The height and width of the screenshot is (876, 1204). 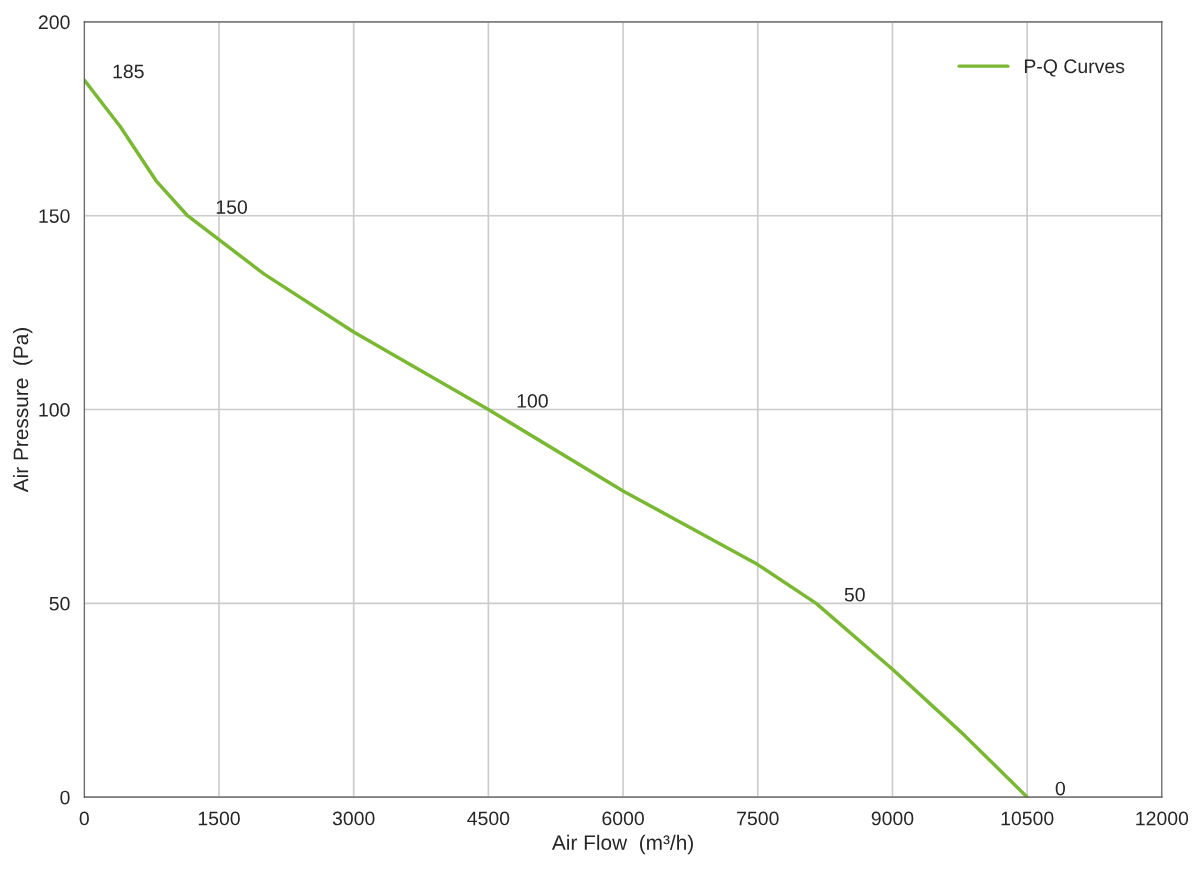 I want to click on y-tick-label: 100, so click(x=54, y=410).